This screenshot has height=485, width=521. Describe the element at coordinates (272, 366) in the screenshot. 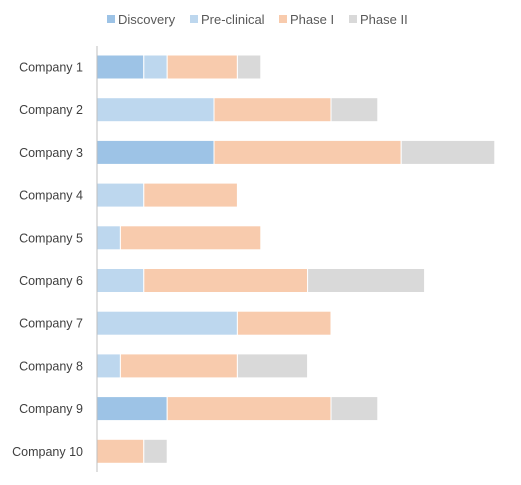

I see `bar-company-8-phase-ii` at that location.